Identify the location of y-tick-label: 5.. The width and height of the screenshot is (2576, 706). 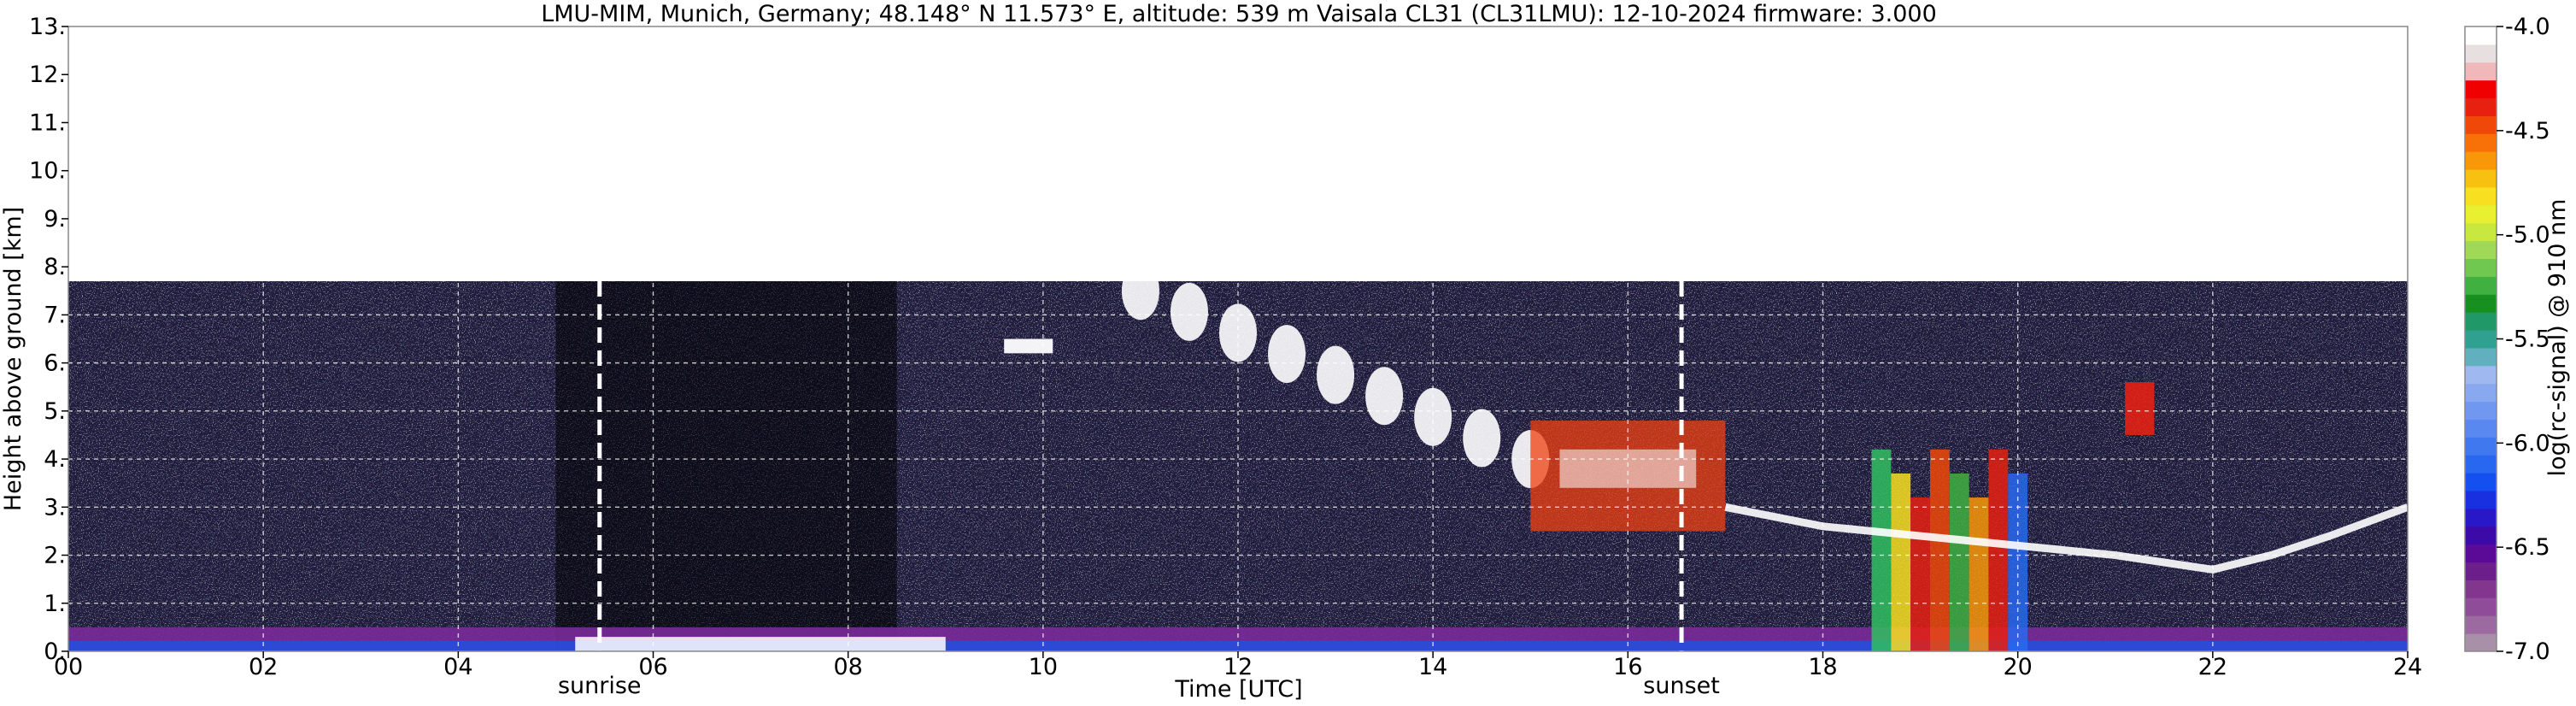
(55, 411).